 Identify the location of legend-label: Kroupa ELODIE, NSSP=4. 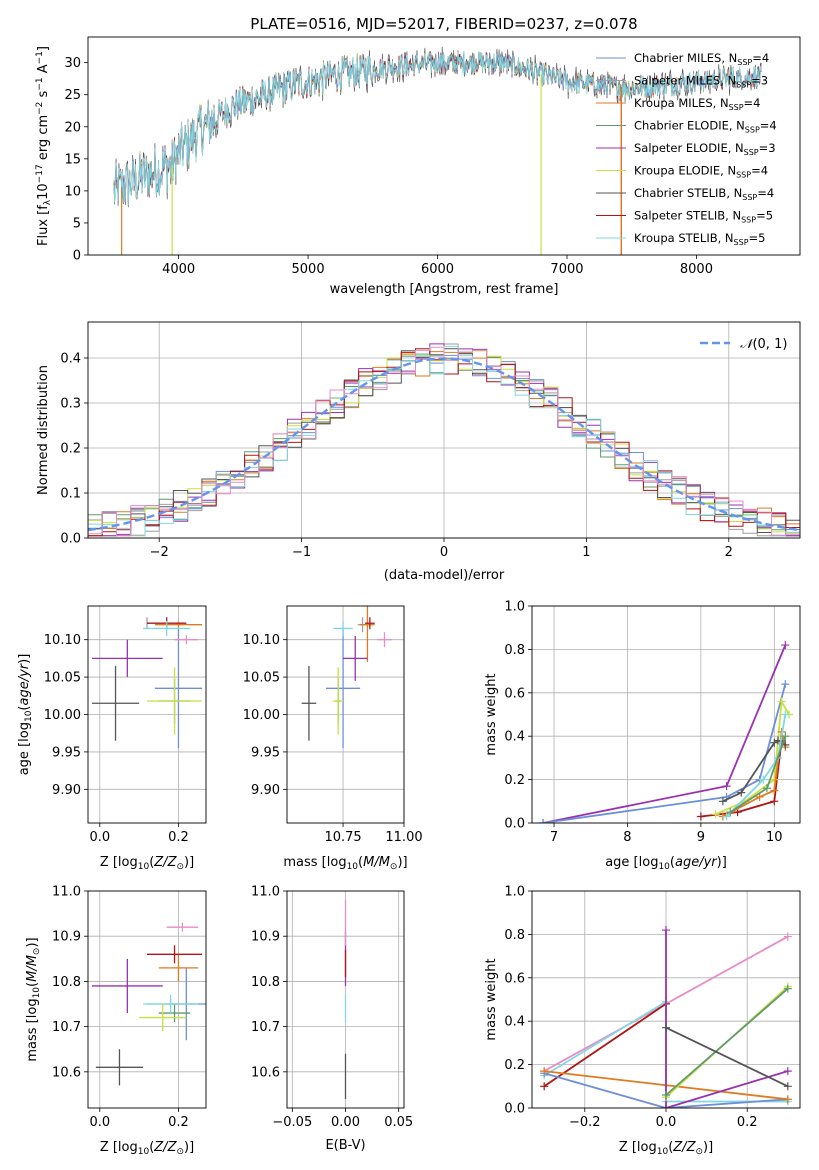
(701, 172).